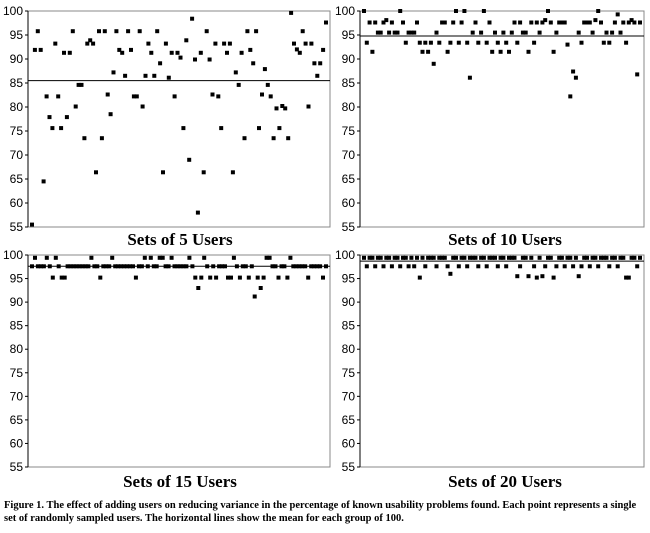  What do you see at coordinates (349, 59) in the screenshot?
I see `y-tick-label: 90` at bounding box center [349, 59].